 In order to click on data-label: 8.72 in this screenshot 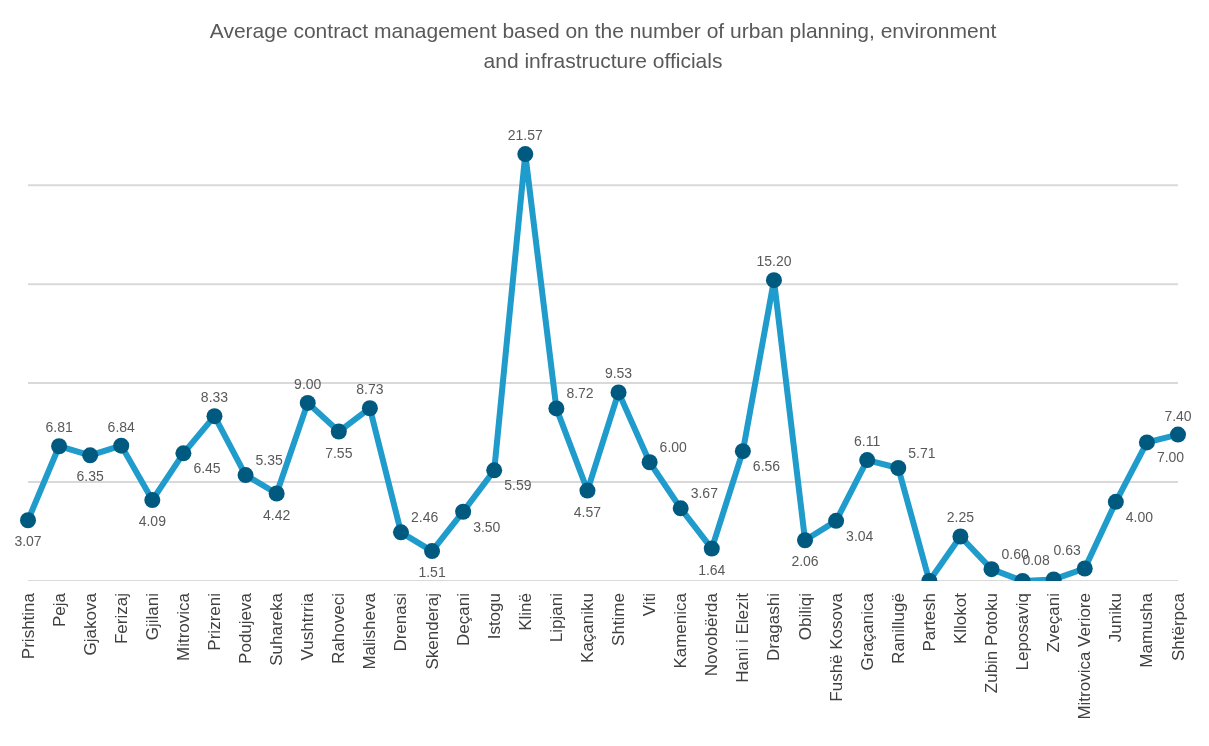, I will do `click(580, 393)`.